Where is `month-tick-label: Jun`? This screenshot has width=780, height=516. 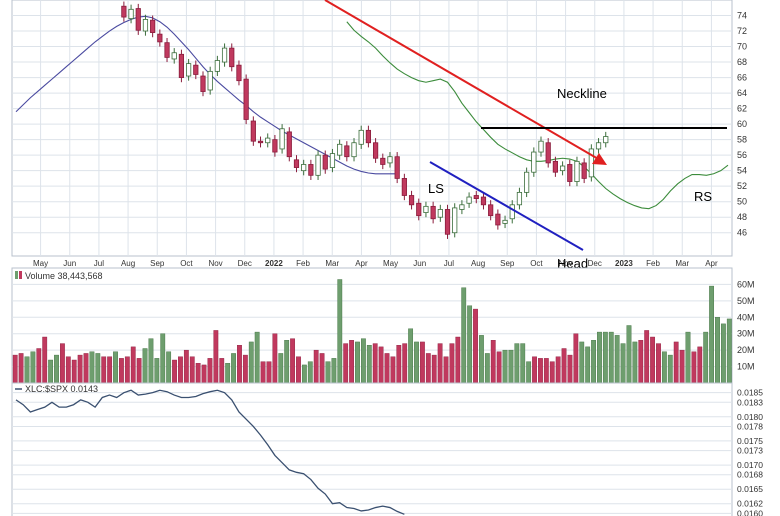
month-tick-label: Jun is located at coordinates (69, 263).